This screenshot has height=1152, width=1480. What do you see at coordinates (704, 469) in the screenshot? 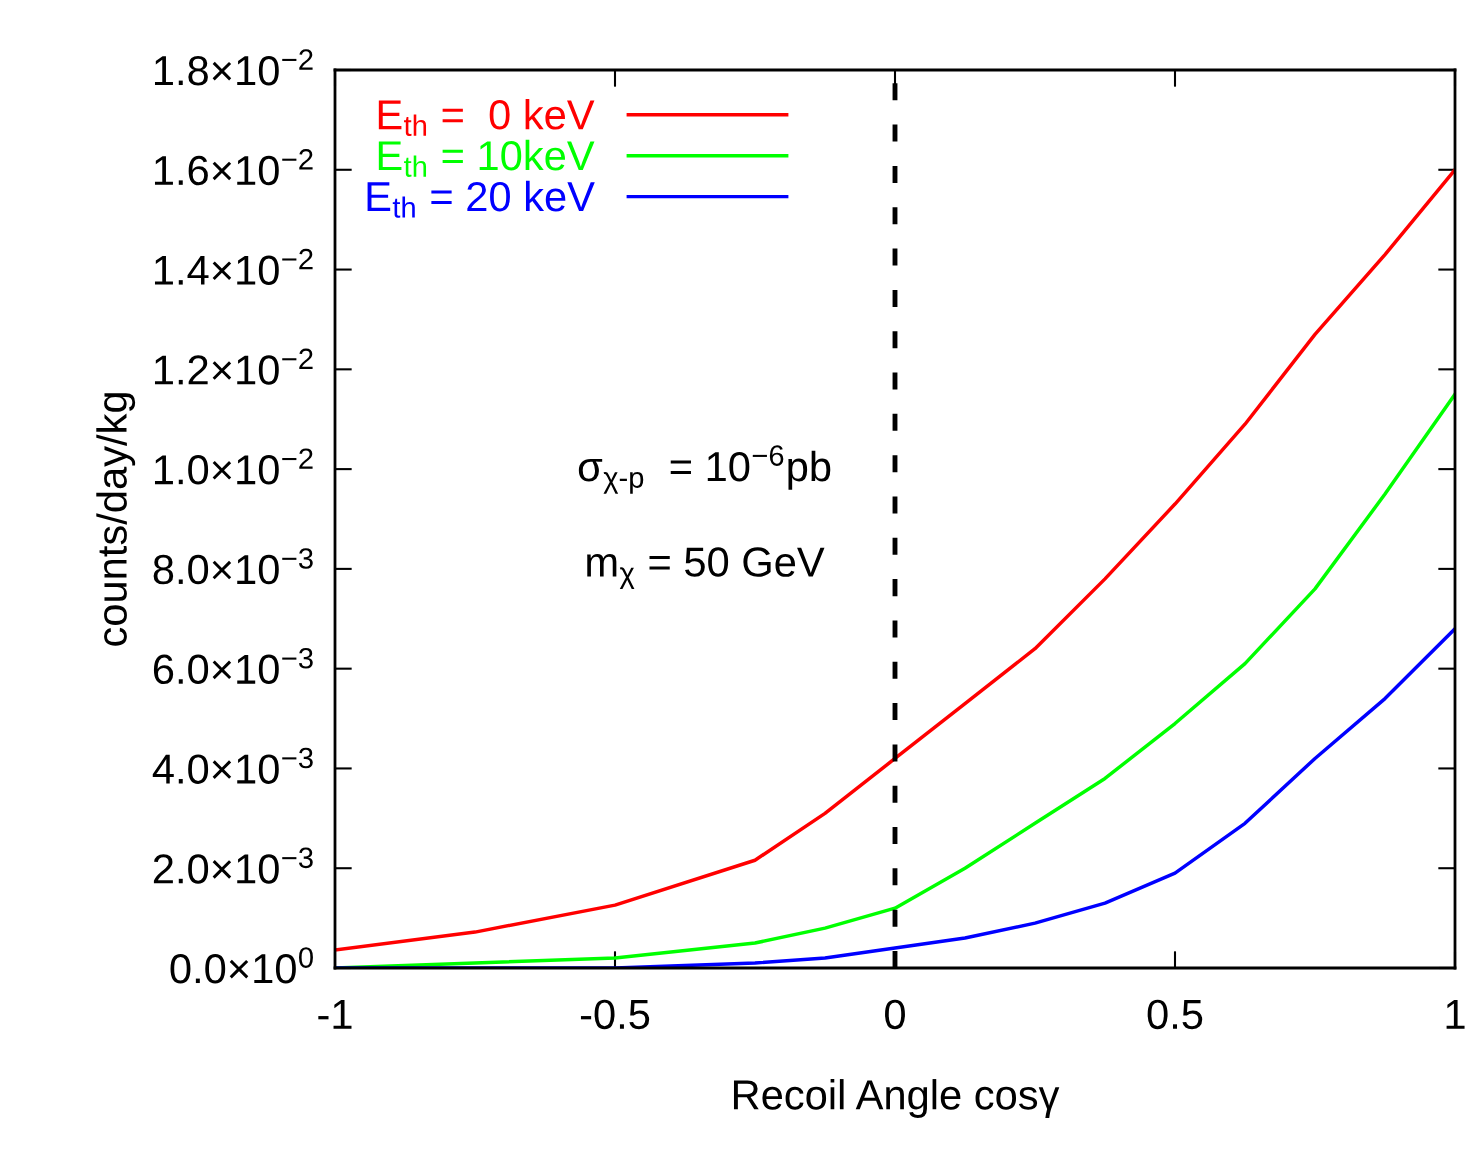
I see `annotation: σ$_{χ-p}$ = 10$^{−6}$pb` at bounding box center [704, 469].